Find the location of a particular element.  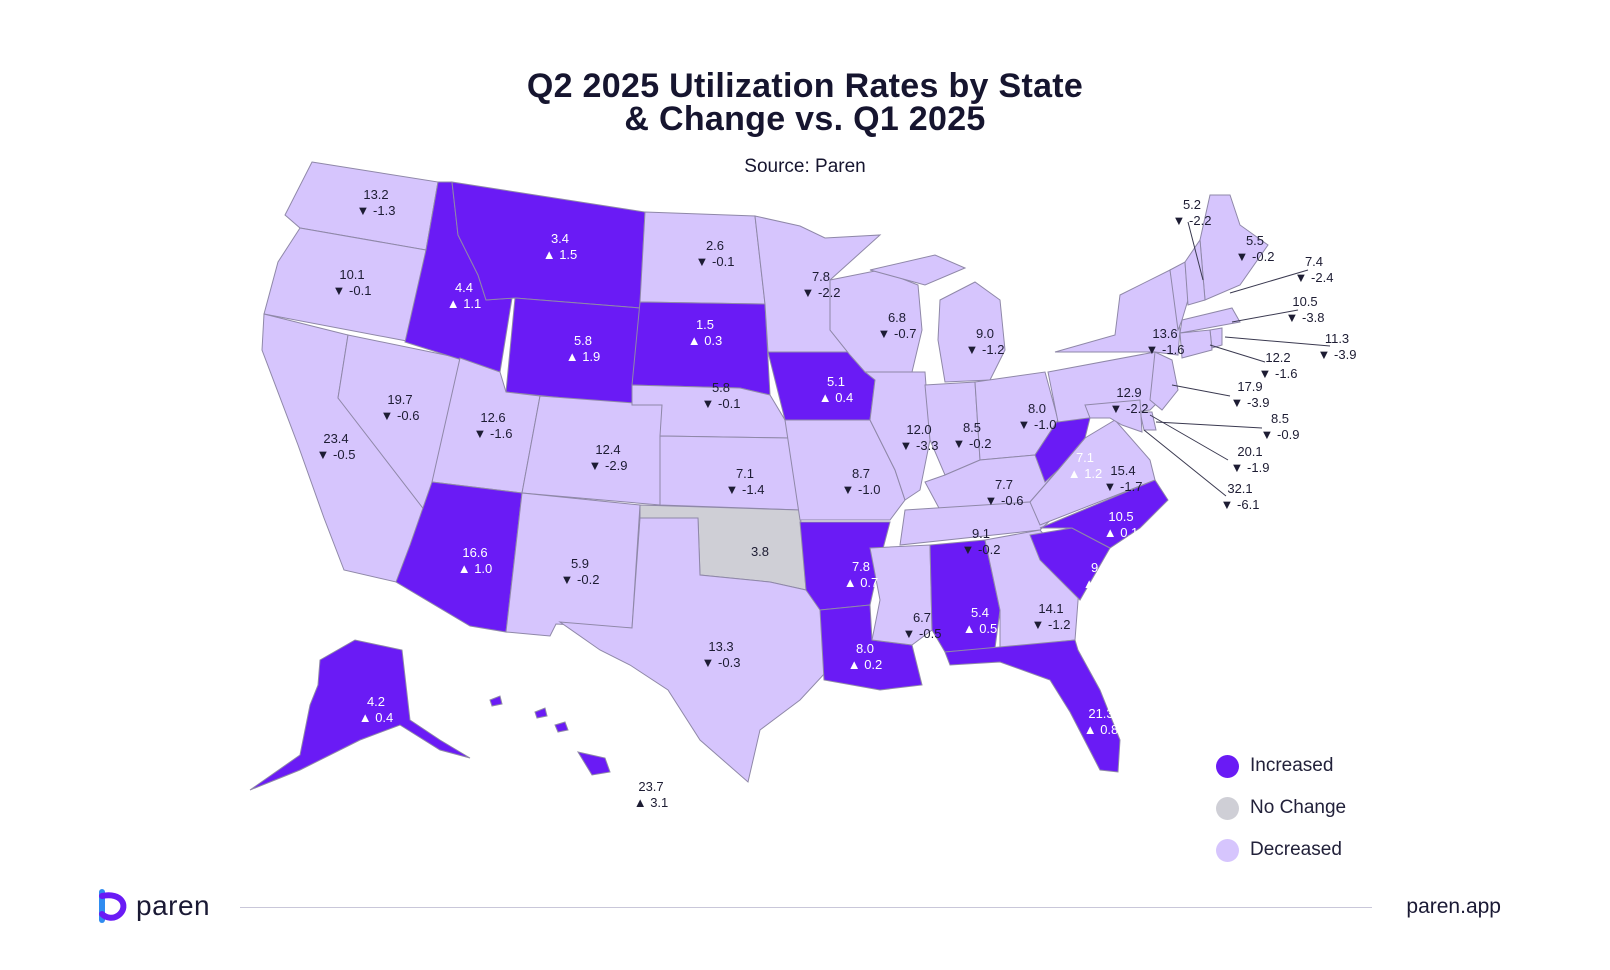

state-change-hi: ▲ 3.1 is located at coordinates (651, 802).